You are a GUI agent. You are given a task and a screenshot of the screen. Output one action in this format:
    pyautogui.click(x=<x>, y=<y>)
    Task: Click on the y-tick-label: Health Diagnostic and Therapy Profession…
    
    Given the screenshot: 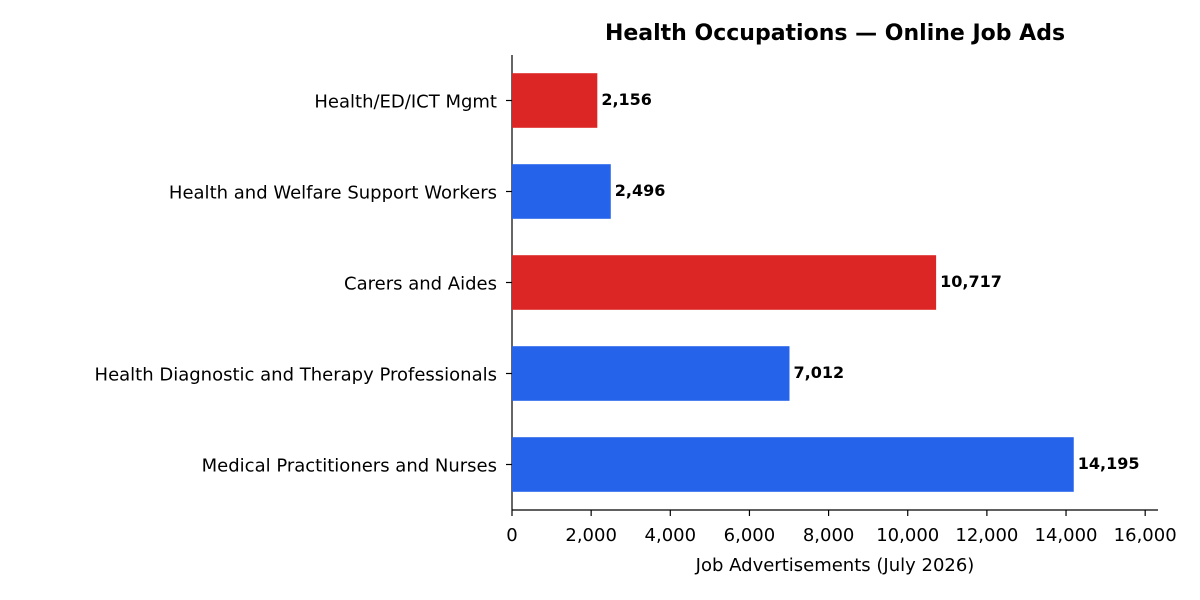 What is the action you would take?
    pyautogui.click(x=296, y=375)
    